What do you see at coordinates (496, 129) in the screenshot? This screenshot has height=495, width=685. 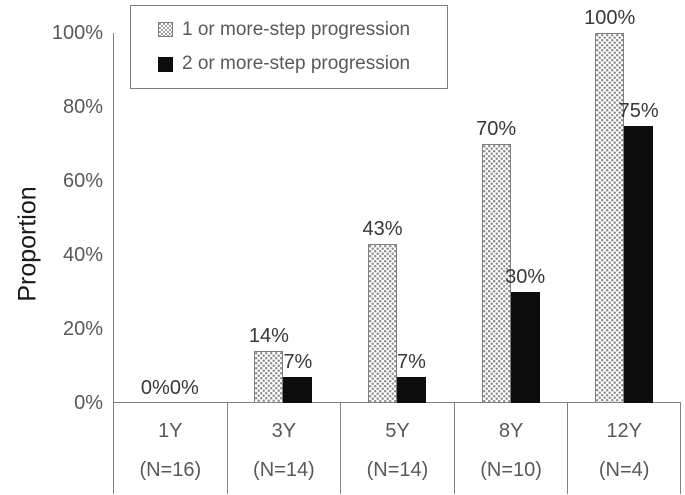 I see `bar-value-label: 70%` at bounding box center [496, 129].